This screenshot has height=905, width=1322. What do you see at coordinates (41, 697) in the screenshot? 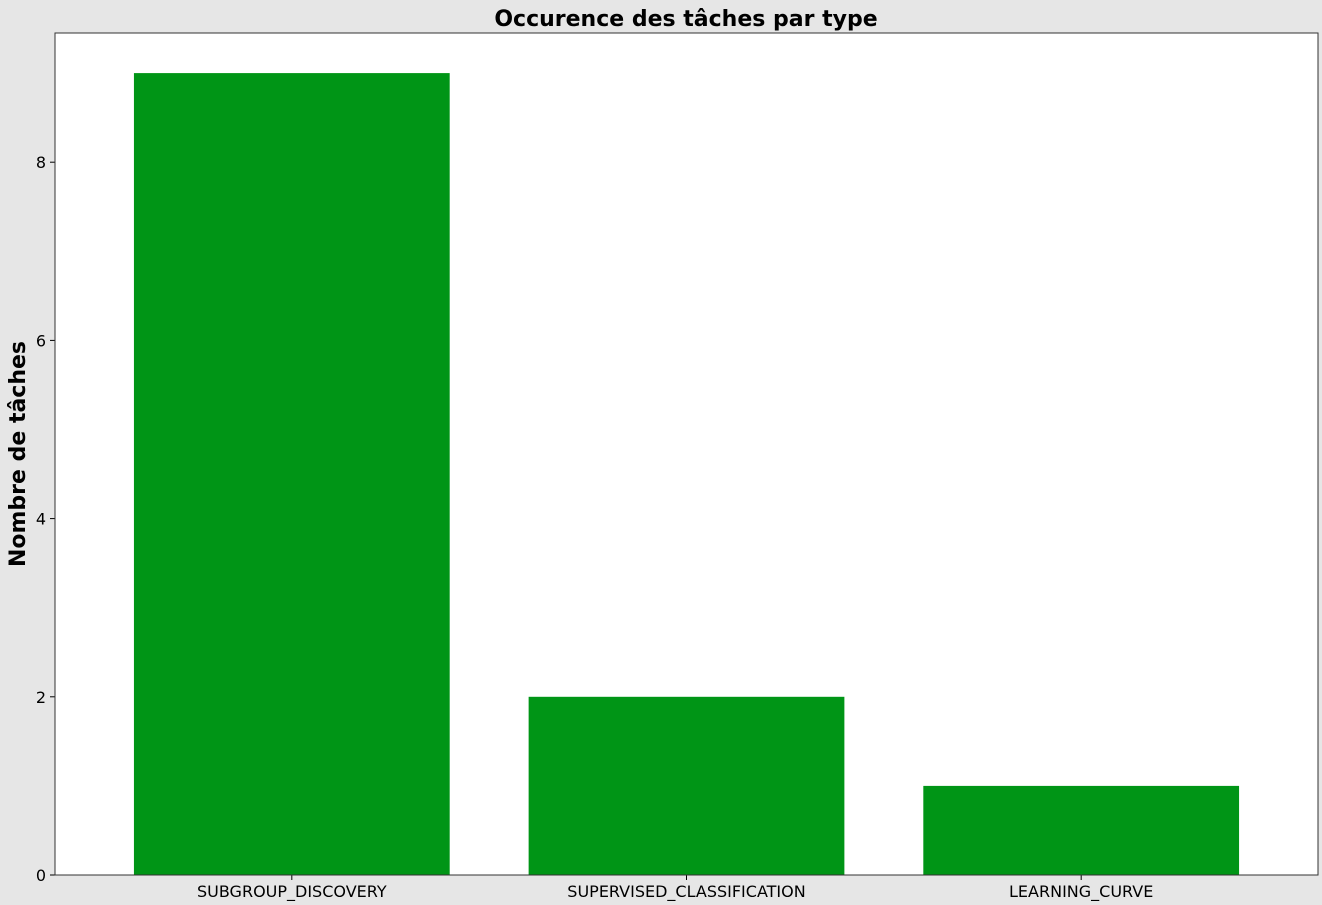
I see `y-tick-label-2: 2` at bounding box center [41, 697].